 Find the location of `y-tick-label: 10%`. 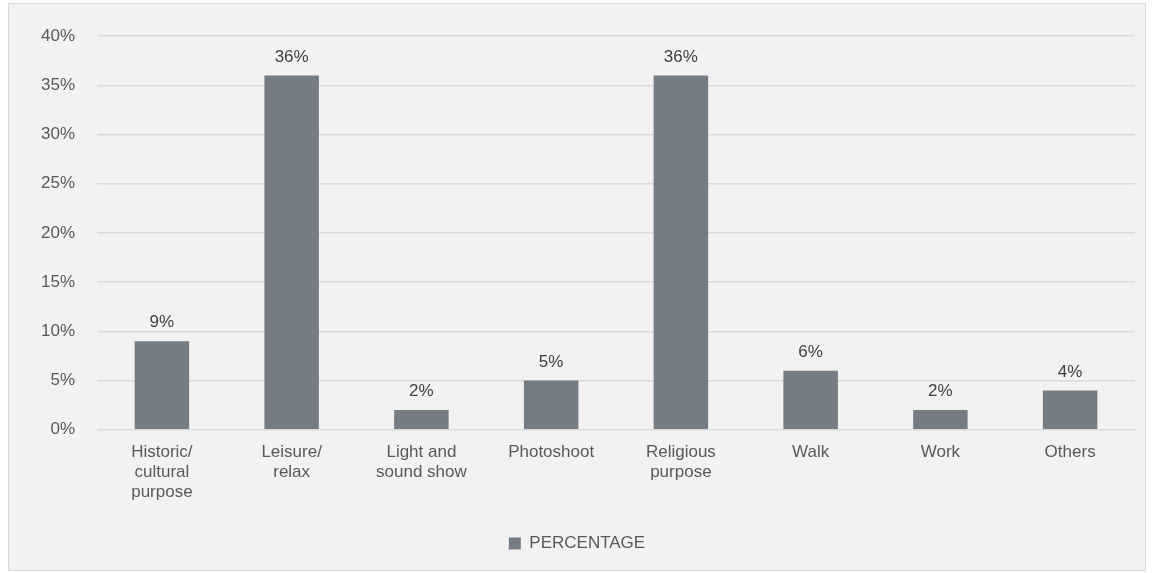

y-tick-label: 10% is located at coordinates (58, 331).